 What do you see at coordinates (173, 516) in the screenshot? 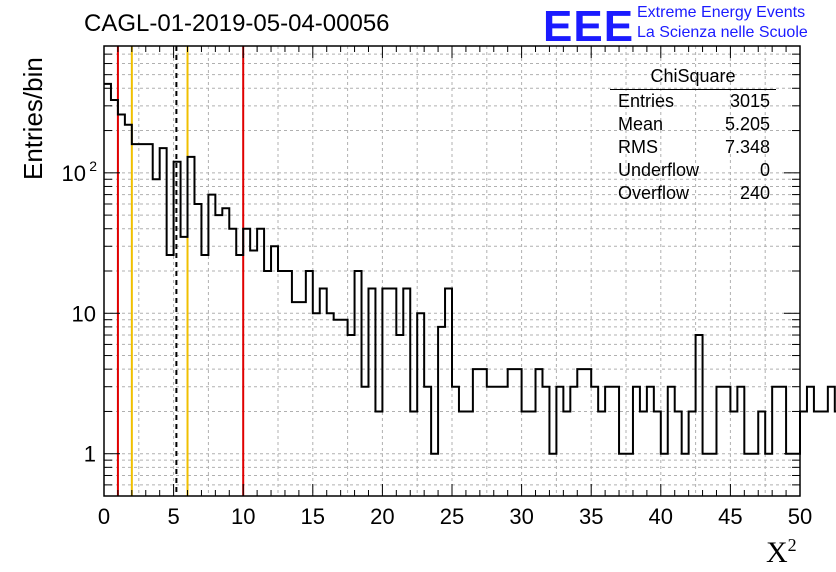
I see `x-tick-label: 5` at bounding box center [173, 516].